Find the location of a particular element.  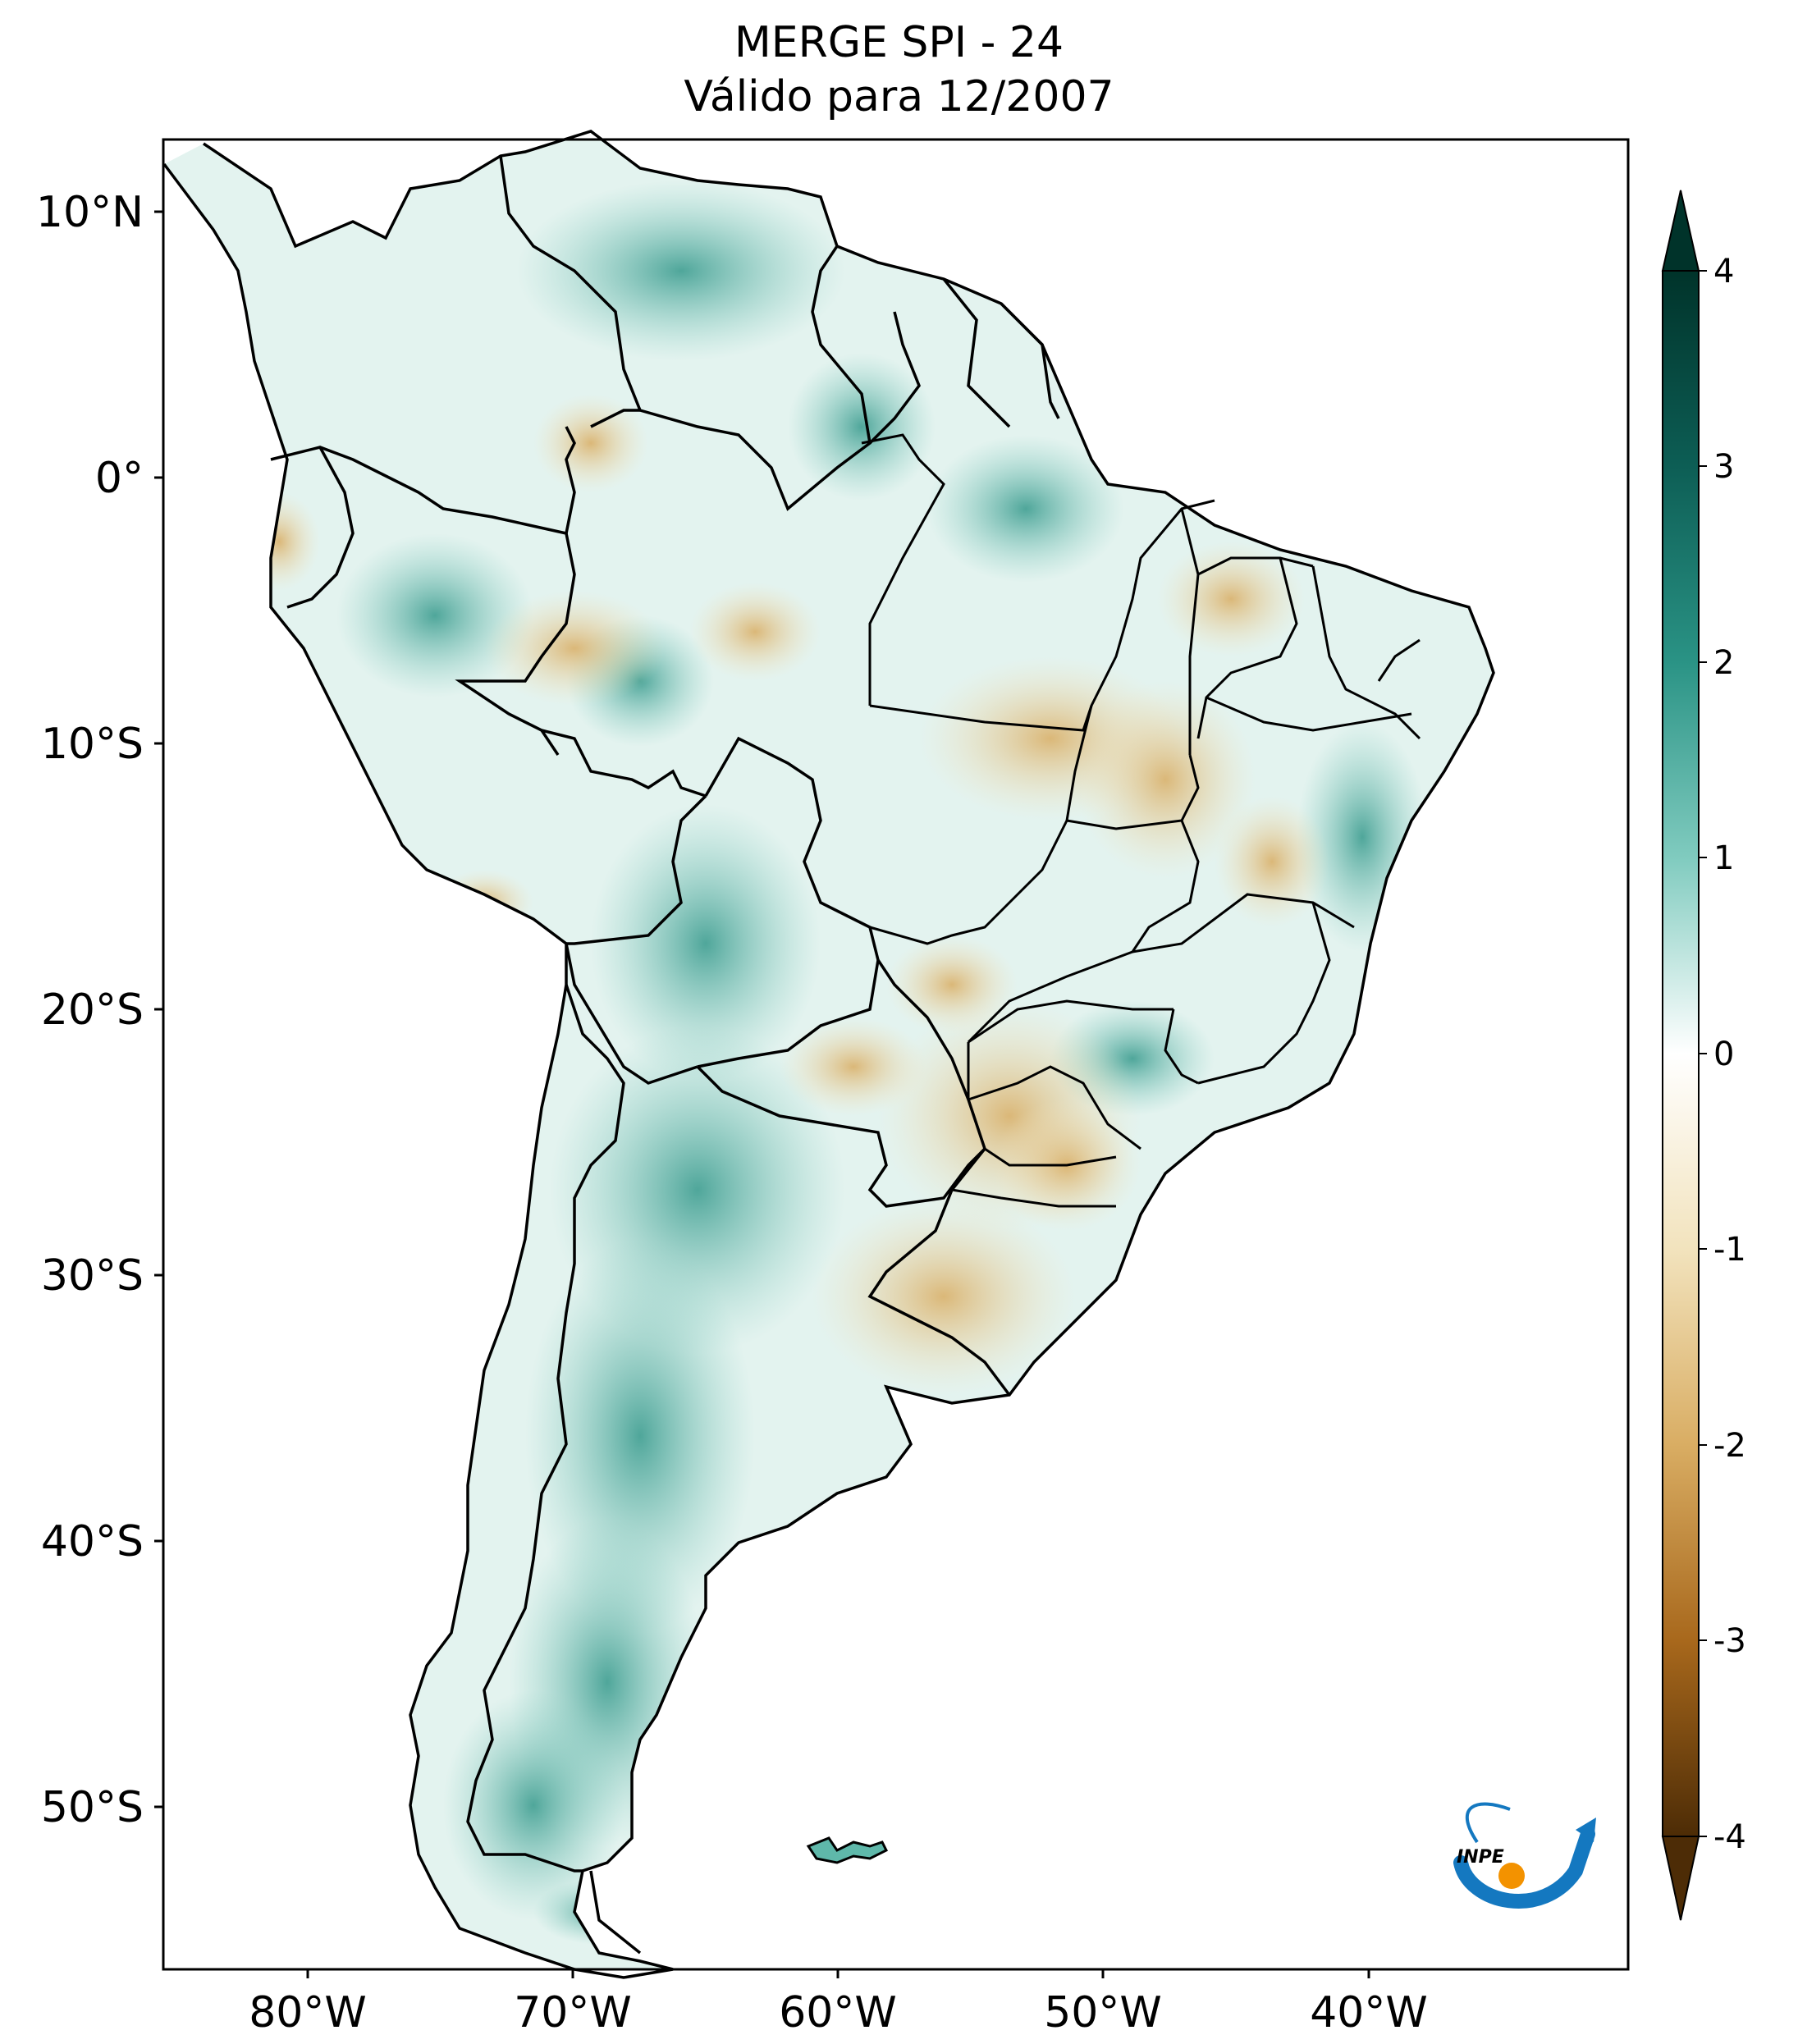

inpe-logo: INPE is located at coordinates (1524, 1855).